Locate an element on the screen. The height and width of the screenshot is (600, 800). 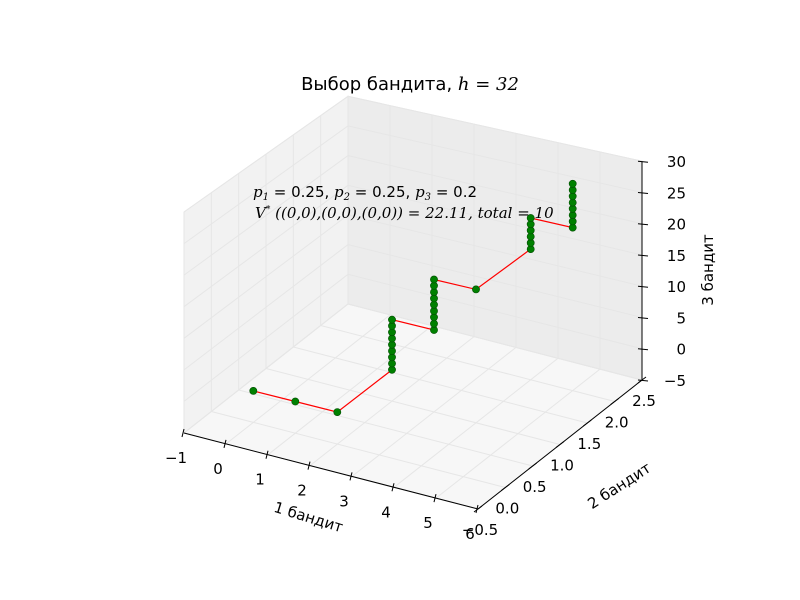
x-tick-label: 2 is located at coordinates (302, 491).